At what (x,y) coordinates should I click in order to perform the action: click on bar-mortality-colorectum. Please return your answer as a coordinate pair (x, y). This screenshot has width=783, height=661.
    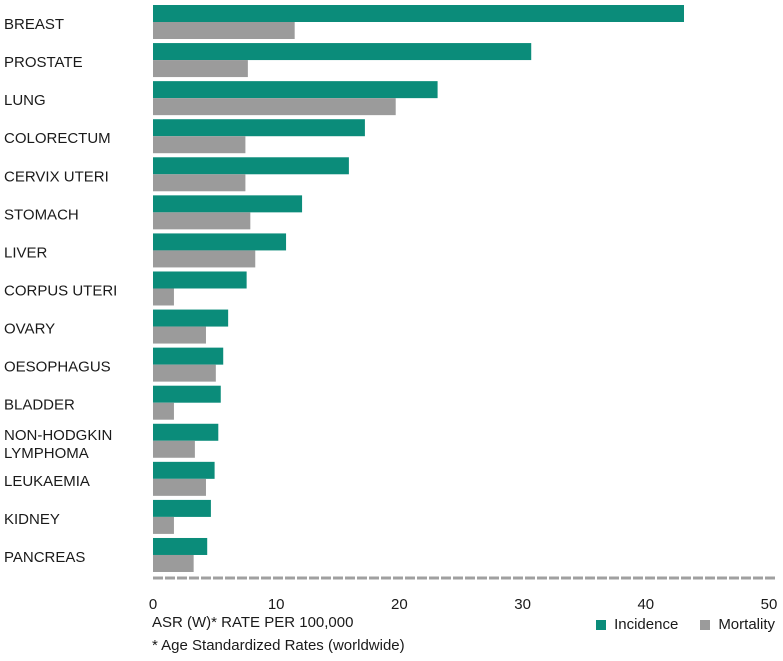
    Looking at the image, I should click on (199, 145).